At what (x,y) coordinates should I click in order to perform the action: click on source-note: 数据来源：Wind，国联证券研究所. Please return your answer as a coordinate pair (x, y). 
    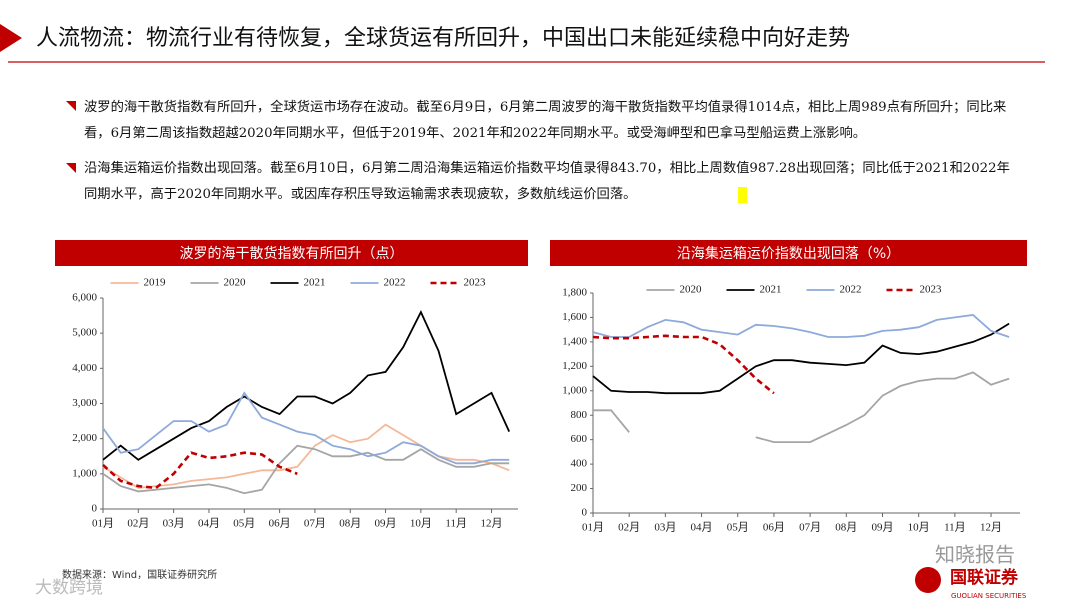
    Looking at the image, I should click on (139, 574).